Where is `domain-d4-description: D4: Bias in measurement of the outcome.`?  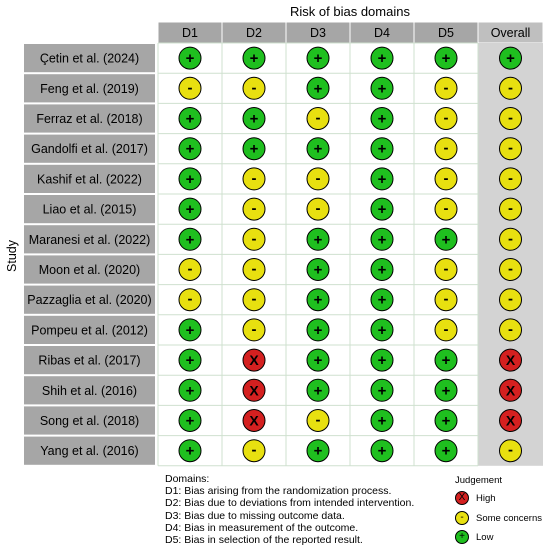
domain-d4-description: D4: Bias in measurement of the outcome. is located at coordinates (262, 527).